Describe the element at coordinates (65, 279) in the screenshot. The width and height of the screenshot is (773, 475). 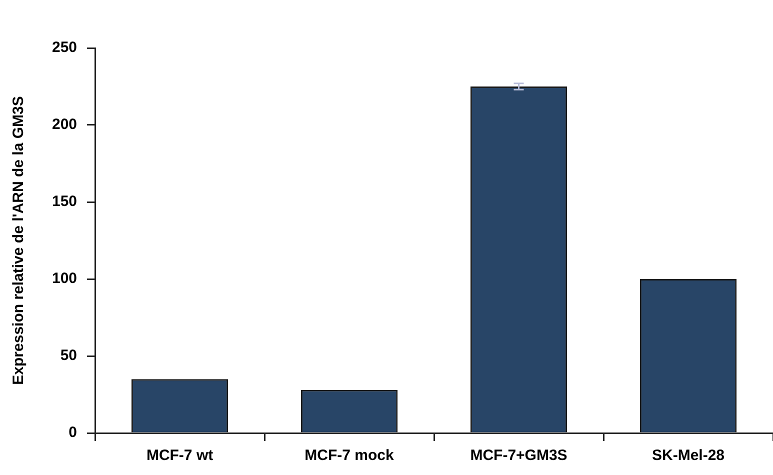
I see `y-tick-label: 100` at that location.